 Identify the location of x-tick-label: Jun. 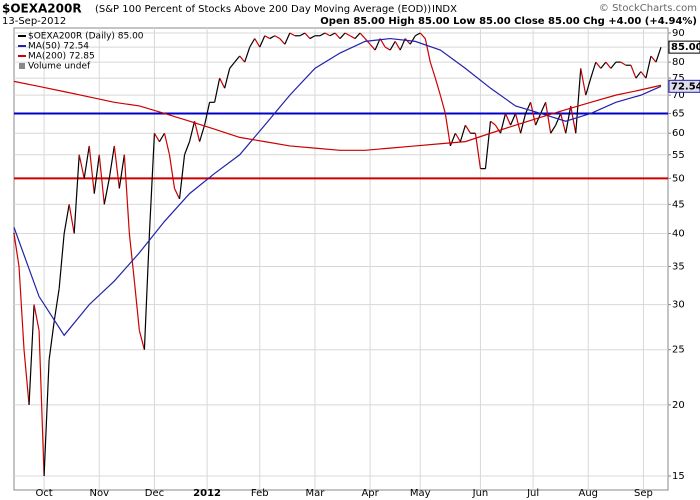
(480, 493).